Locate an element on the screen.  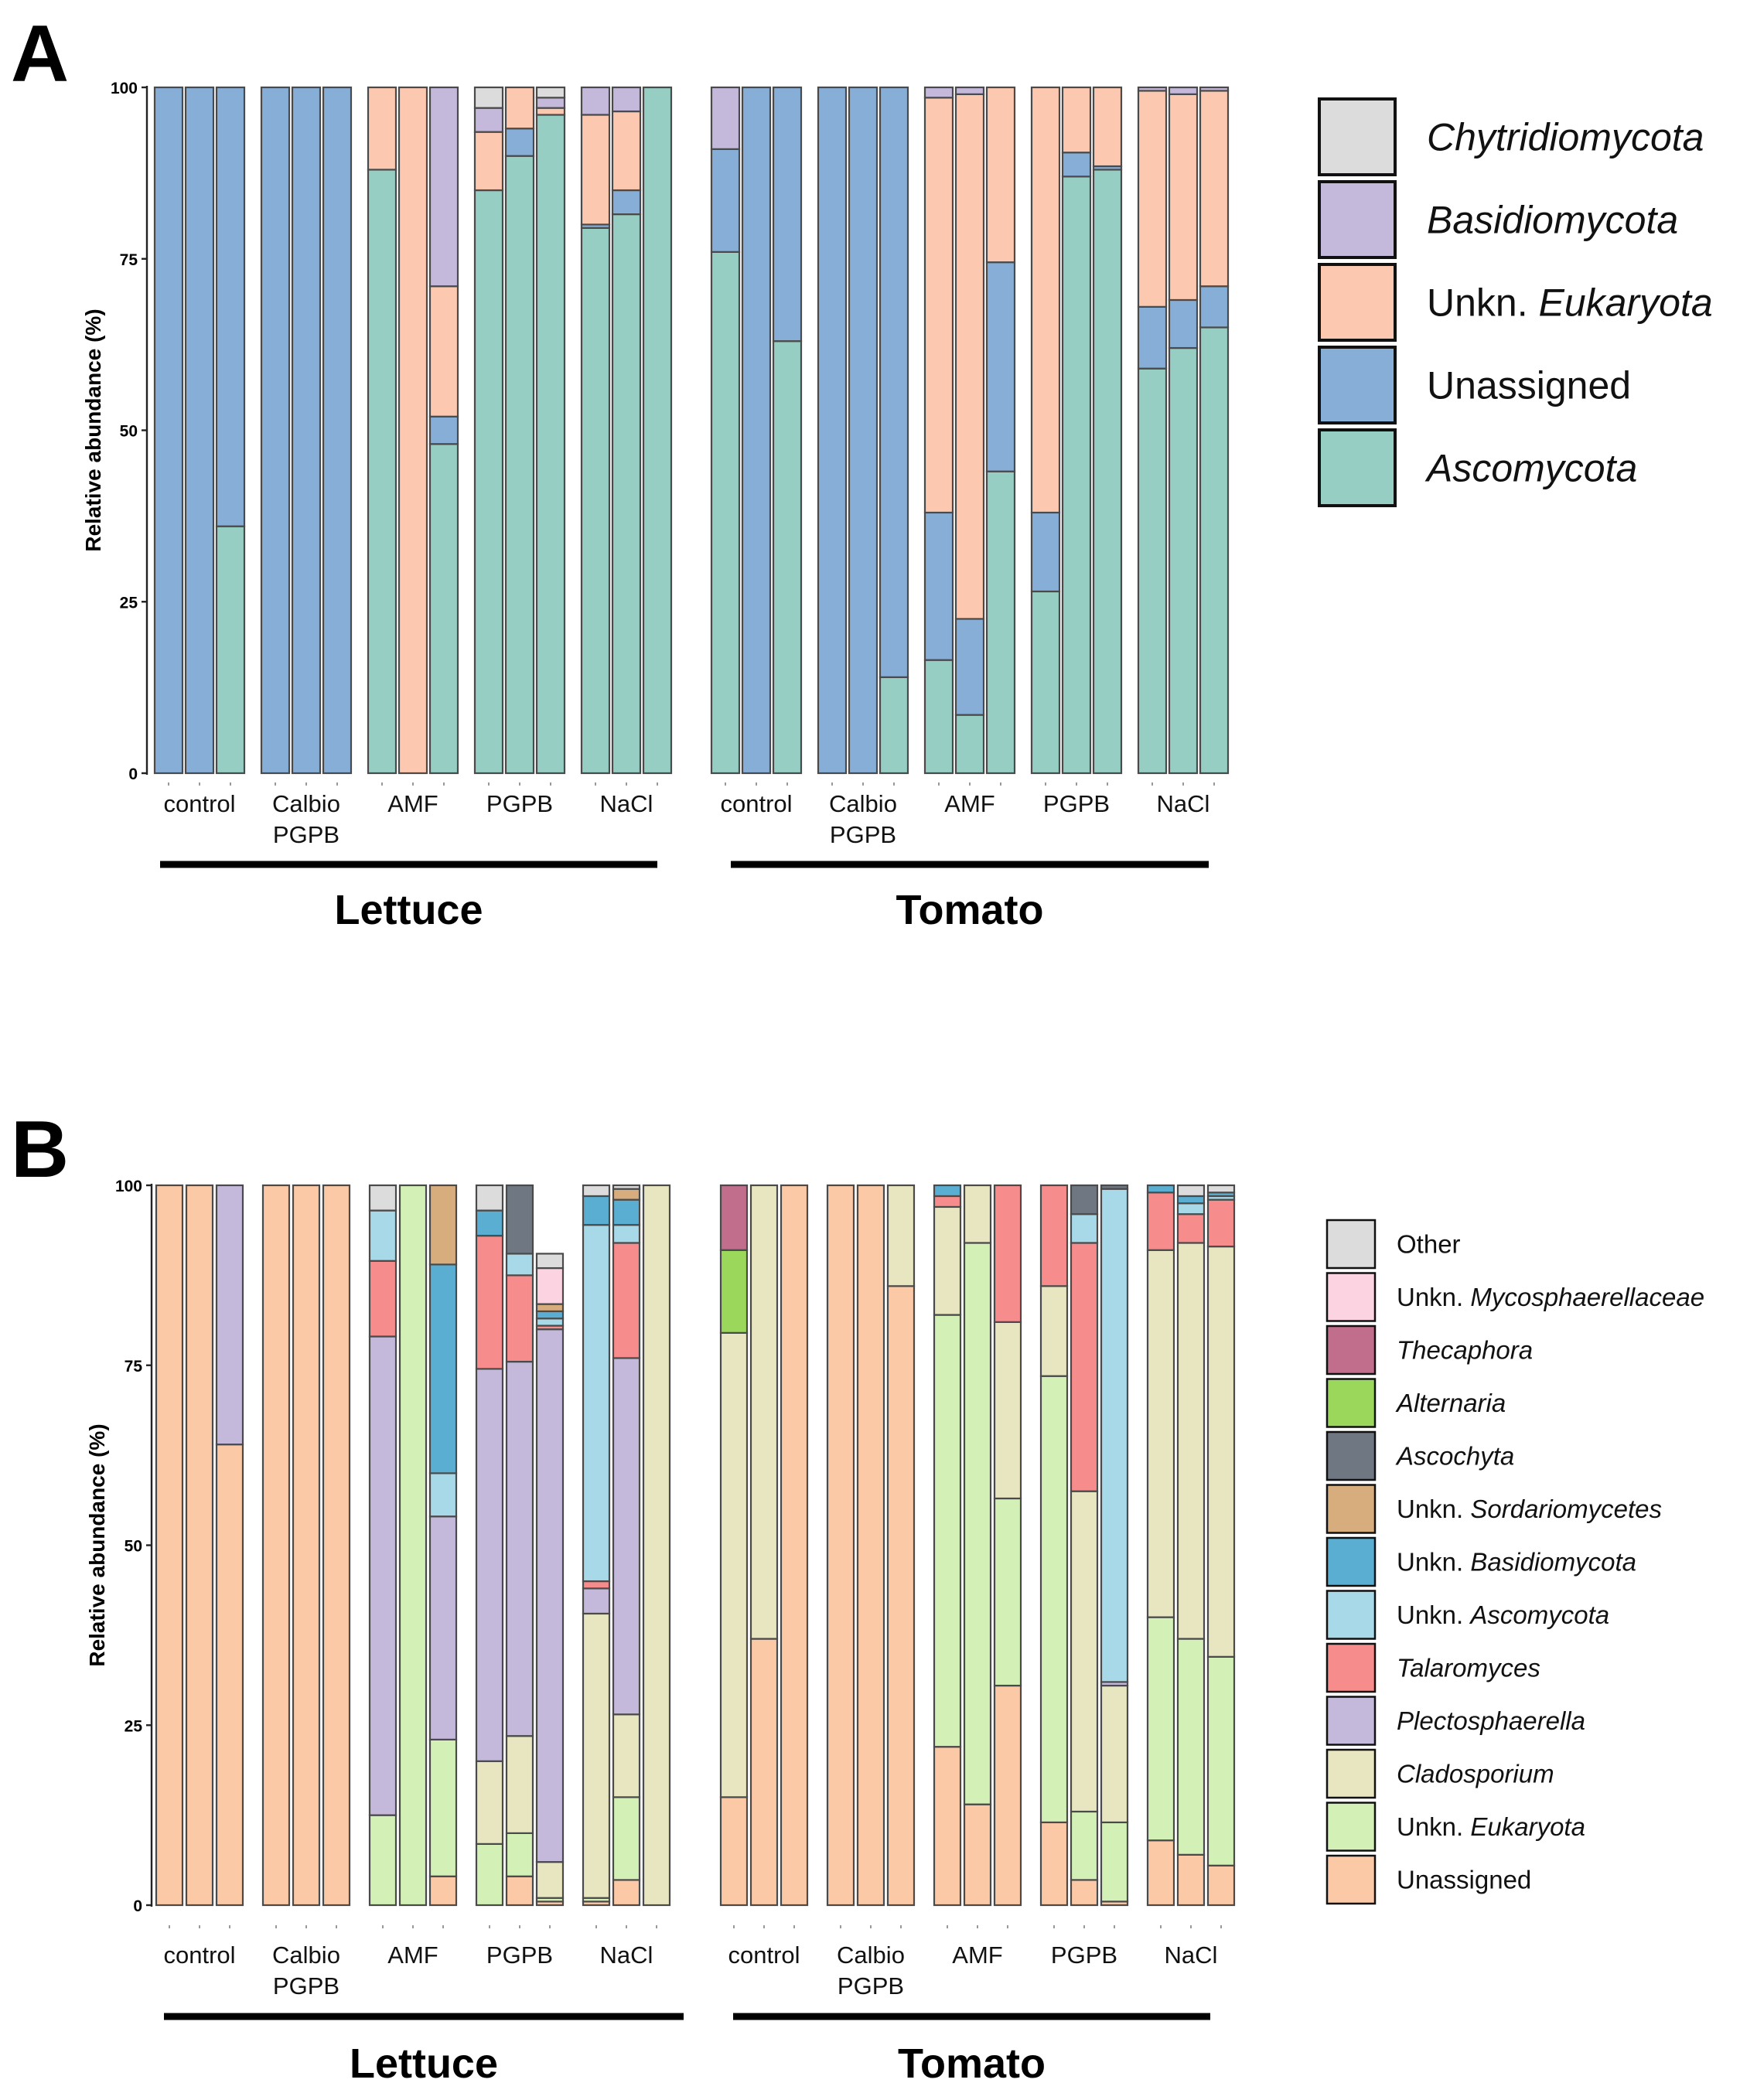
legend-label: Unkn. Eukaryota is located at coordinates (1570, 303).